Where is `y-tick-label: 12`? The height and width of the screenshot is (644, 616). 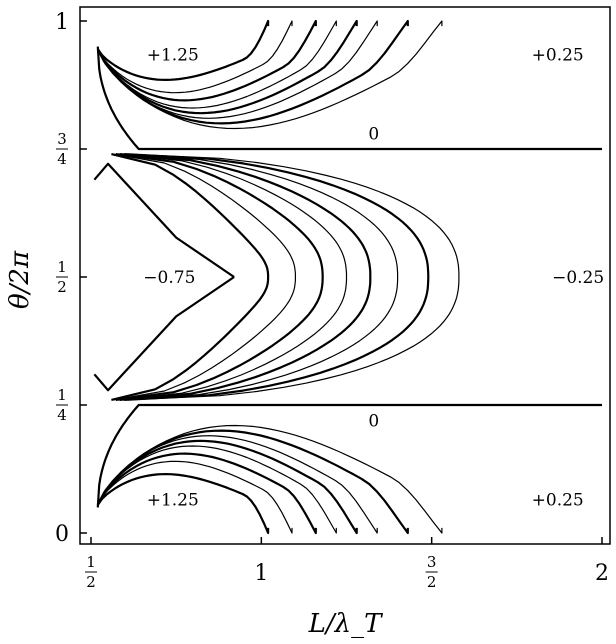 y-tick-label: 12 is located at coordinates (62, 277).